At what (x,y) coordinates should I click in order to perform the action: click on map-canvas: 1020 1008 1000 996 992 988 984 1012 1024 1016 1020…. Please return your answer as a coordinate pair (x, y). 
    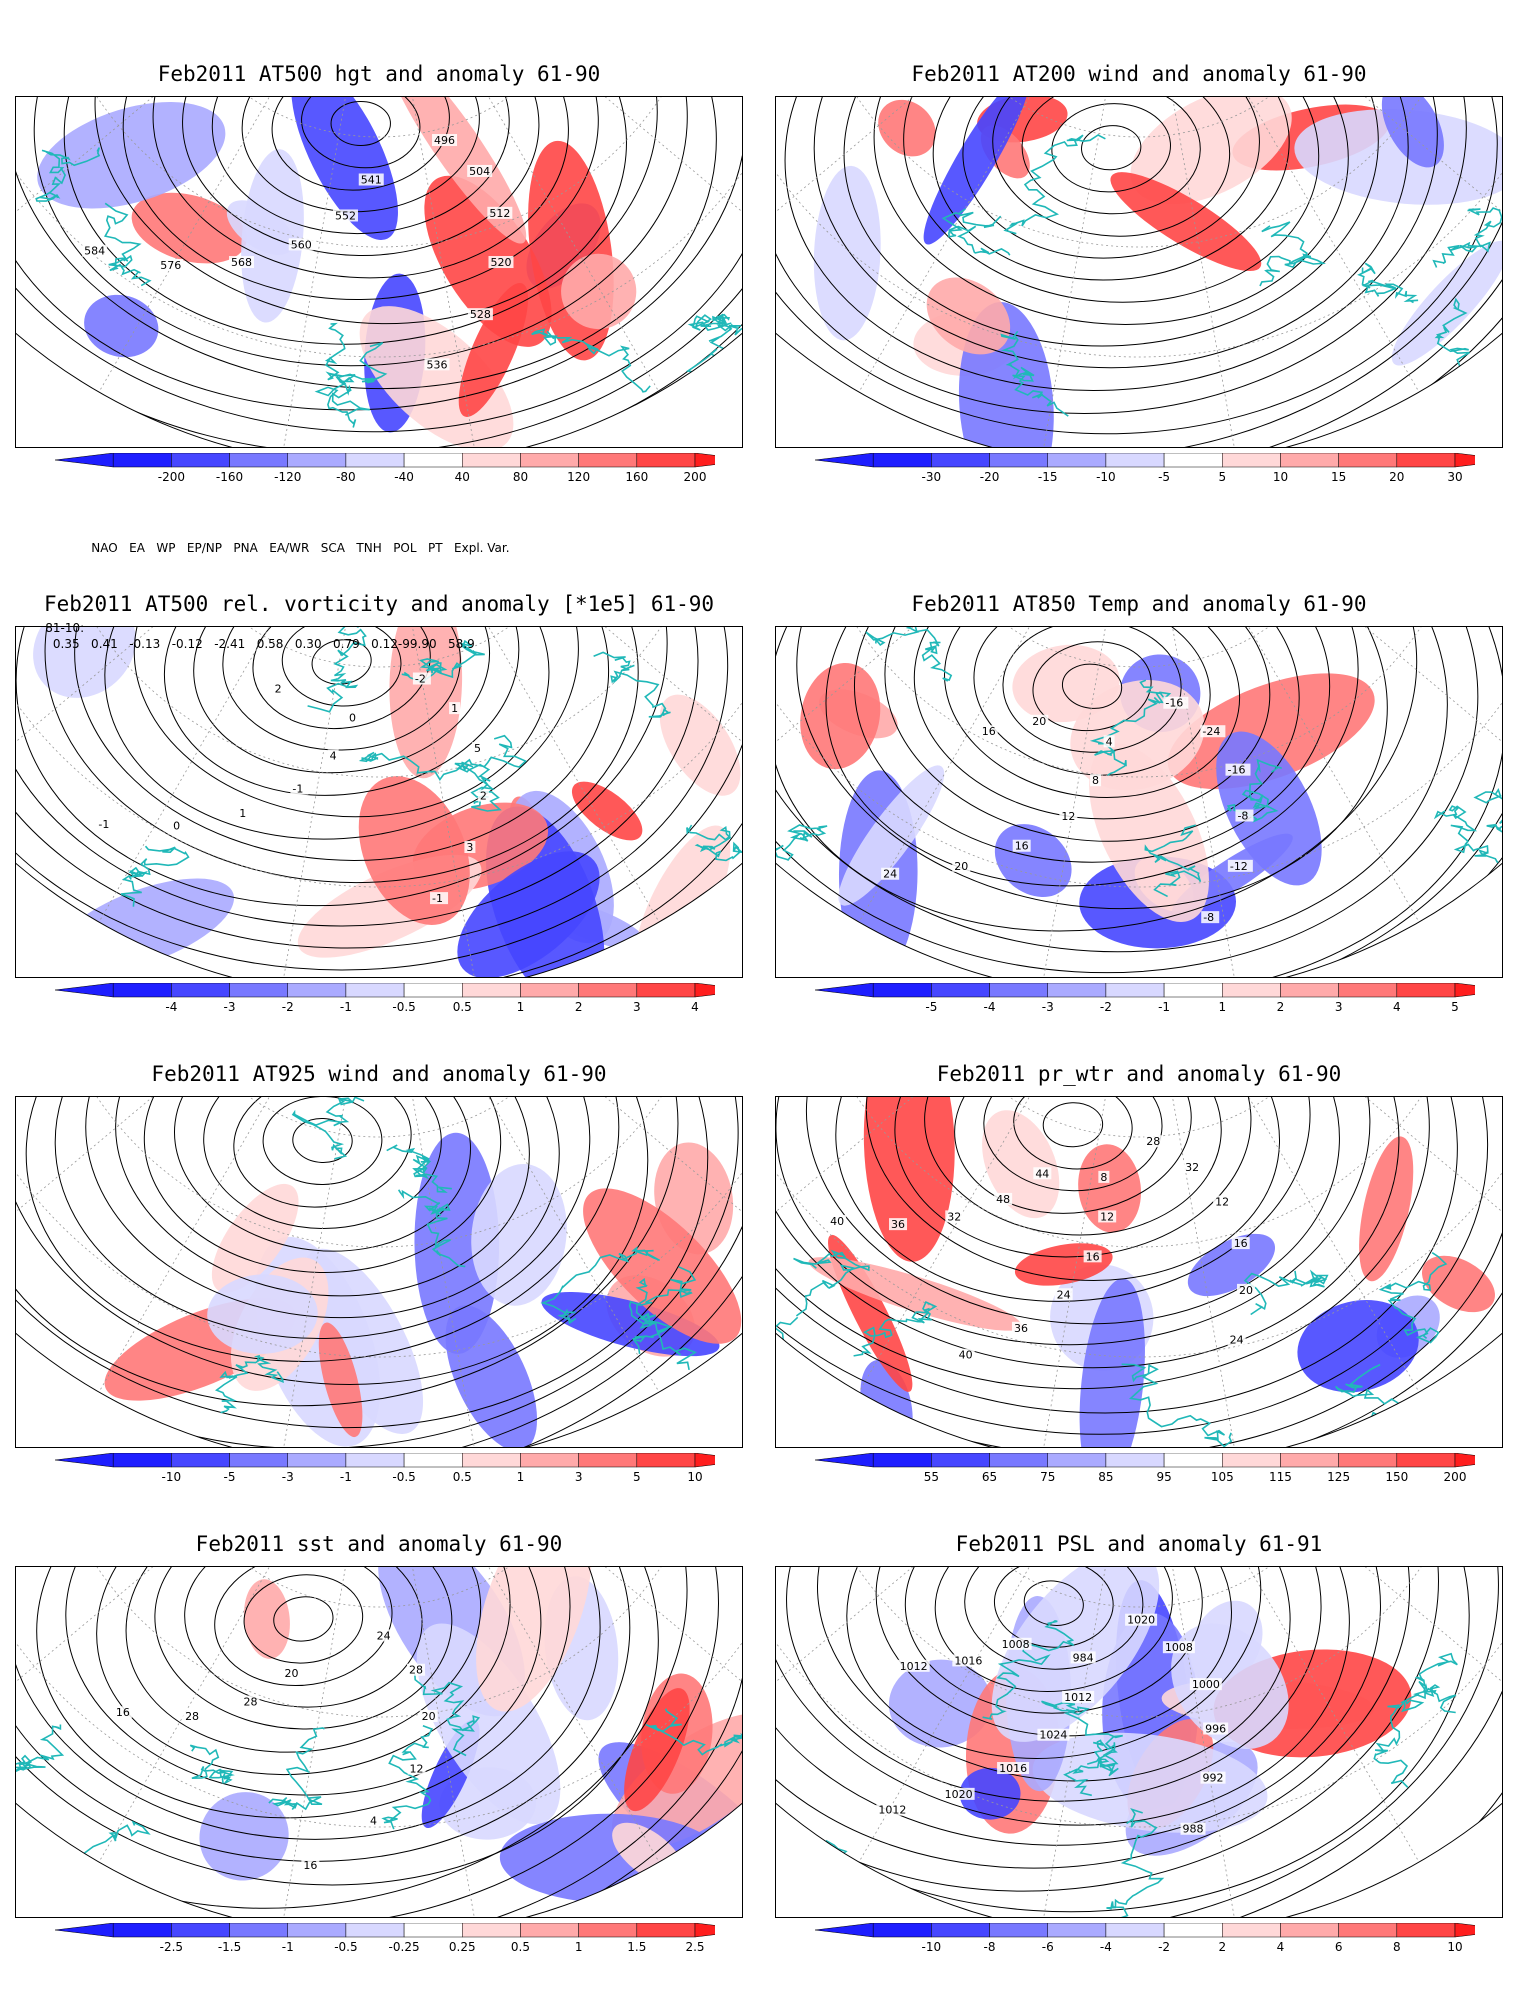
    Looking at the image, I should click on (1139, 1742).